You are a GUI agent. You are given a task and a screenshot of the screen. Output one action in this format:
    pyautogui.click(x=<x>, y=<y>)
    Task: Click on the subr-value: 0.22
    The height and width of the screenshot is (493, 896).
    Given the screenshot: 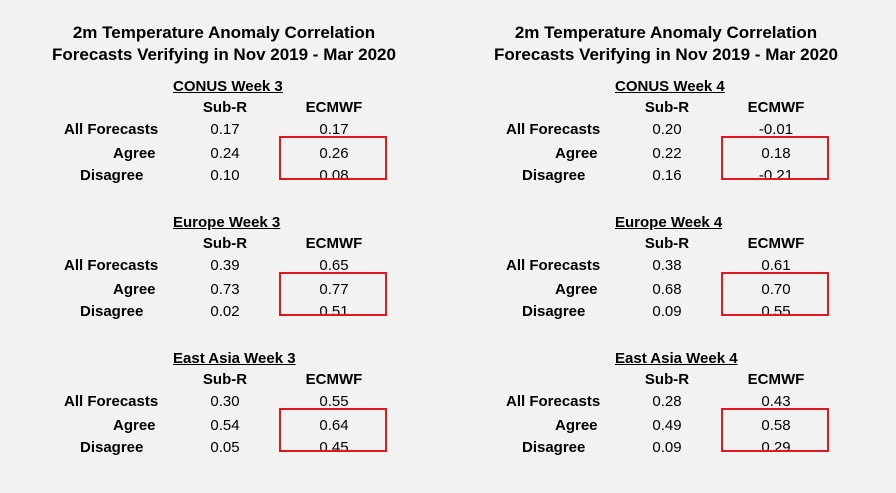 What is the action you would take?
    pyautogui.click(x=667, y=153)
    